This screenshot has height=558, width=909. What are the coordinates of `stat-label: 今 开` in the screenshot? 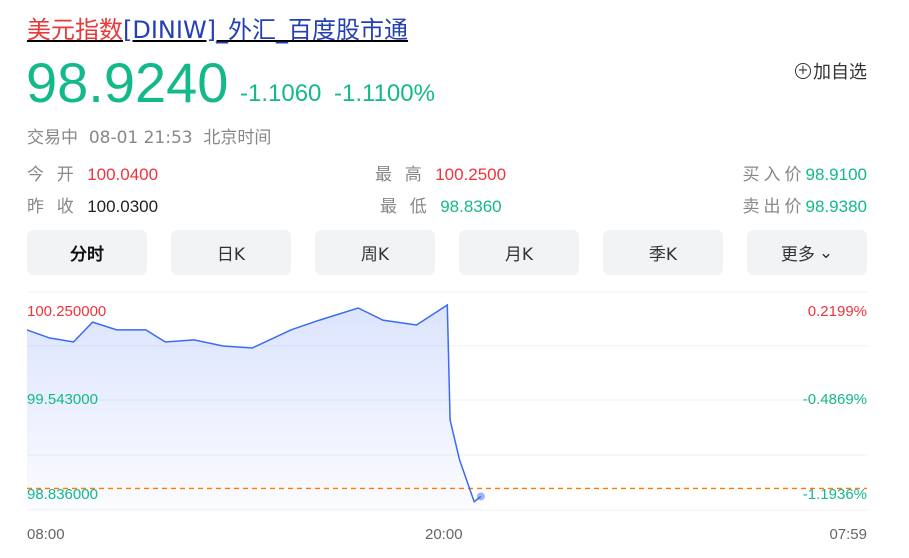 It's located at (52, 174).